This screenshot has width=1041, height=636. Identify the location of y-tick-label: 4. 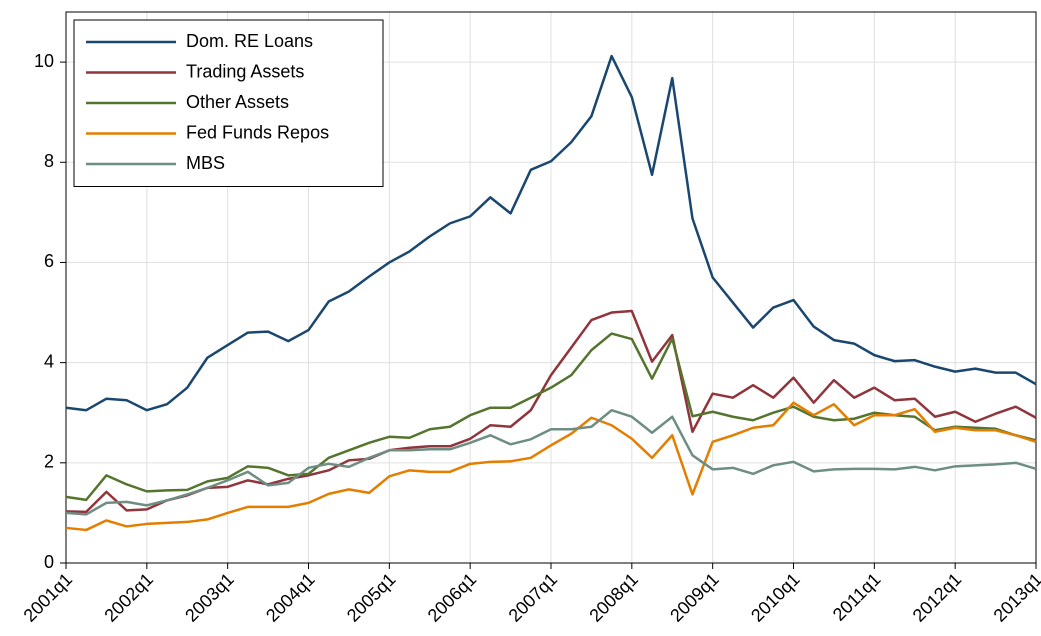
(49, 361).